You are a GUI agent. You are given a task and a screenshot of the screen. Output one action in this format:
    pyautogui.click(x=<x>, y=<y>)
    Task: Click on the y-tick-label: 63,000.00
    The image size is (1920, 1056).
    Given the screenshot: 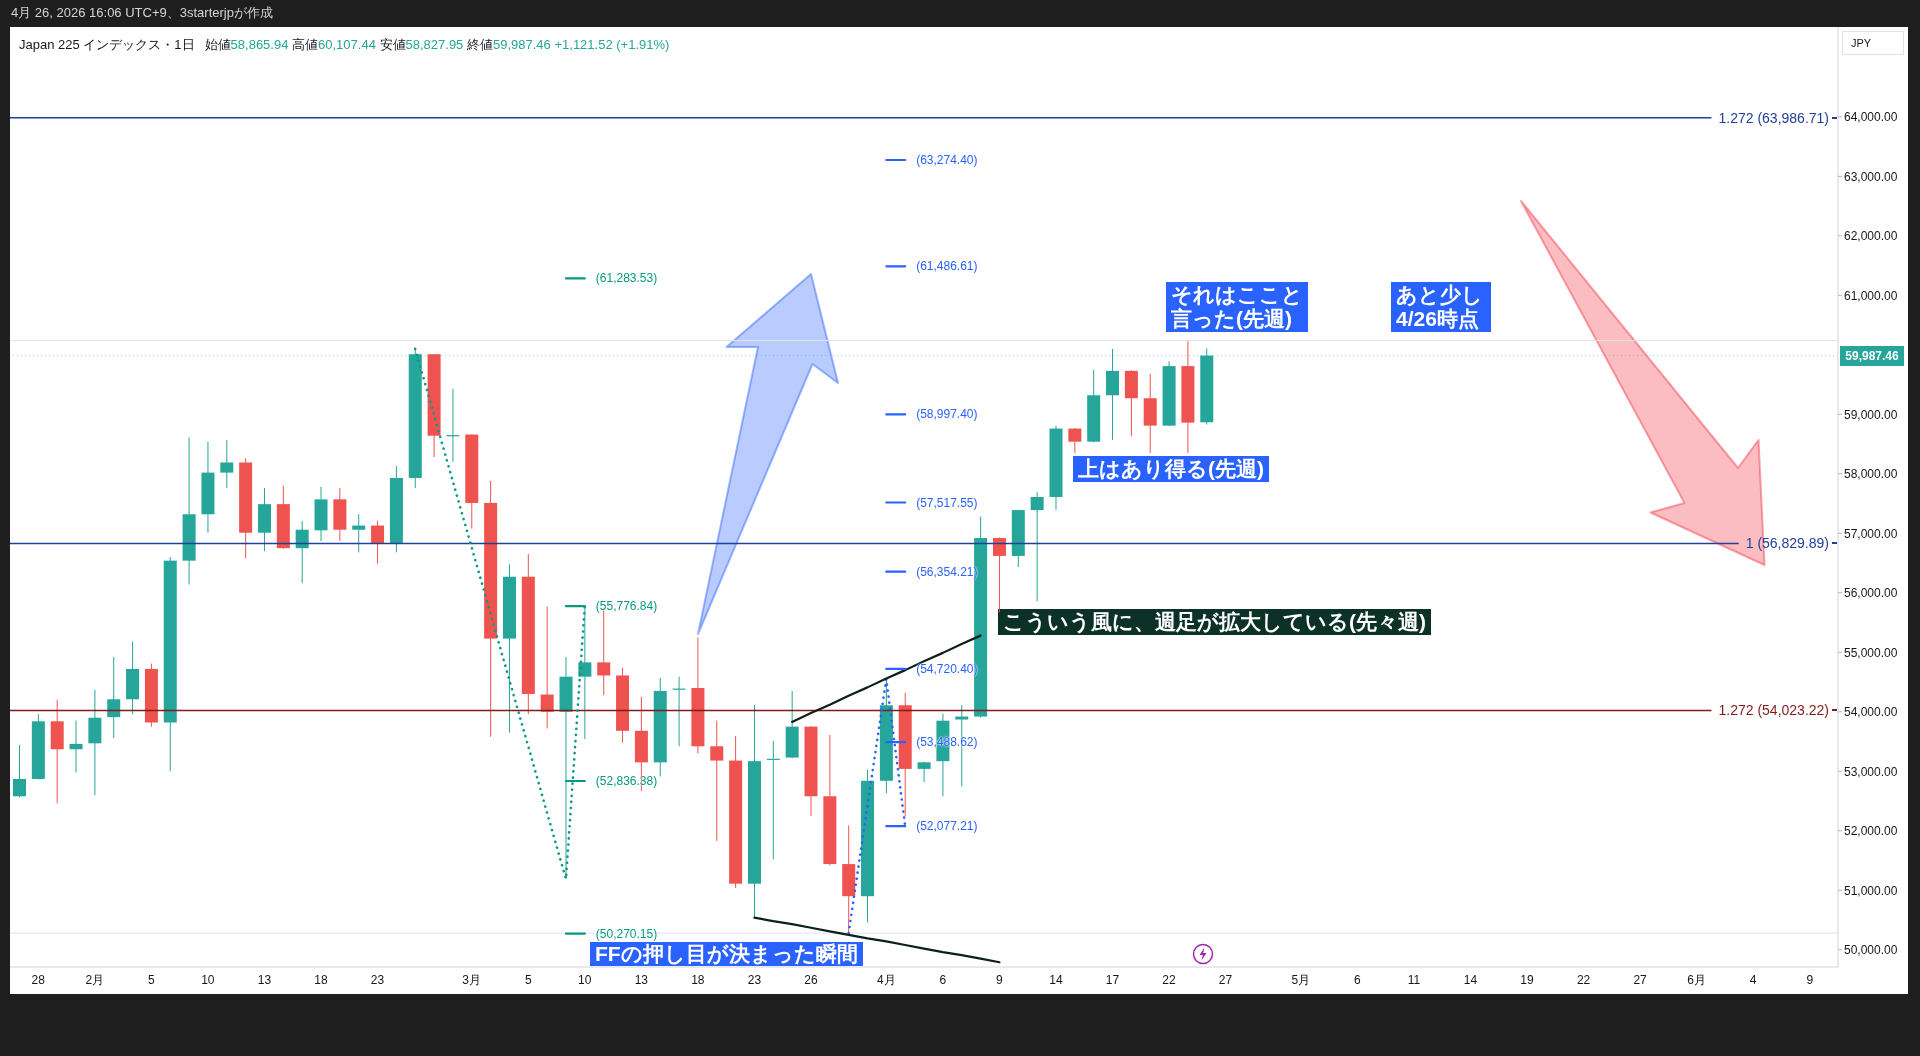 What is the action you would take?
    pyautogui.click(x=1871, y=176)
    